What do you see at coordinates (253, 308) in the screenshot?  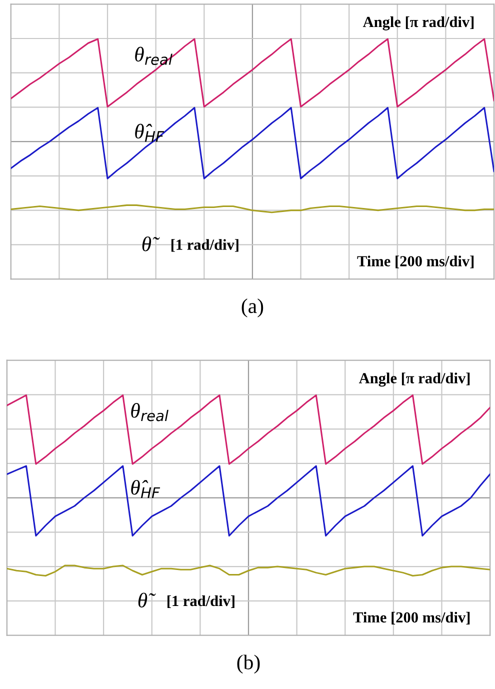 I see `x-axis-title: (a)` at bounding box center [253, 308].